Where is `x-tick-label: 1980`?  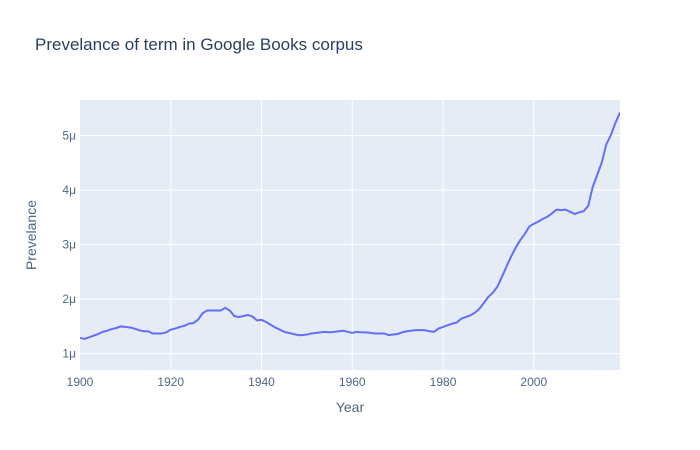
x-tick-label: 1980 is located at coordinates (443, 382).